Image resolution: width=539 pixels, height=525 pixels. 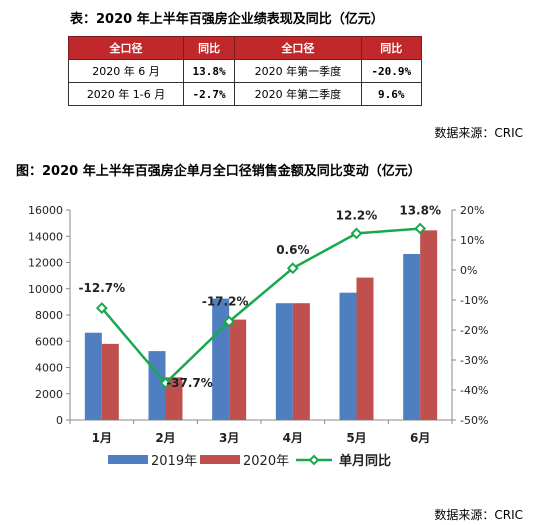 I want to click on chart-title: 图：2020 年上半年百强房企单月全口径销售金额及同比变动（亿元）, so click(x=218, y=171).